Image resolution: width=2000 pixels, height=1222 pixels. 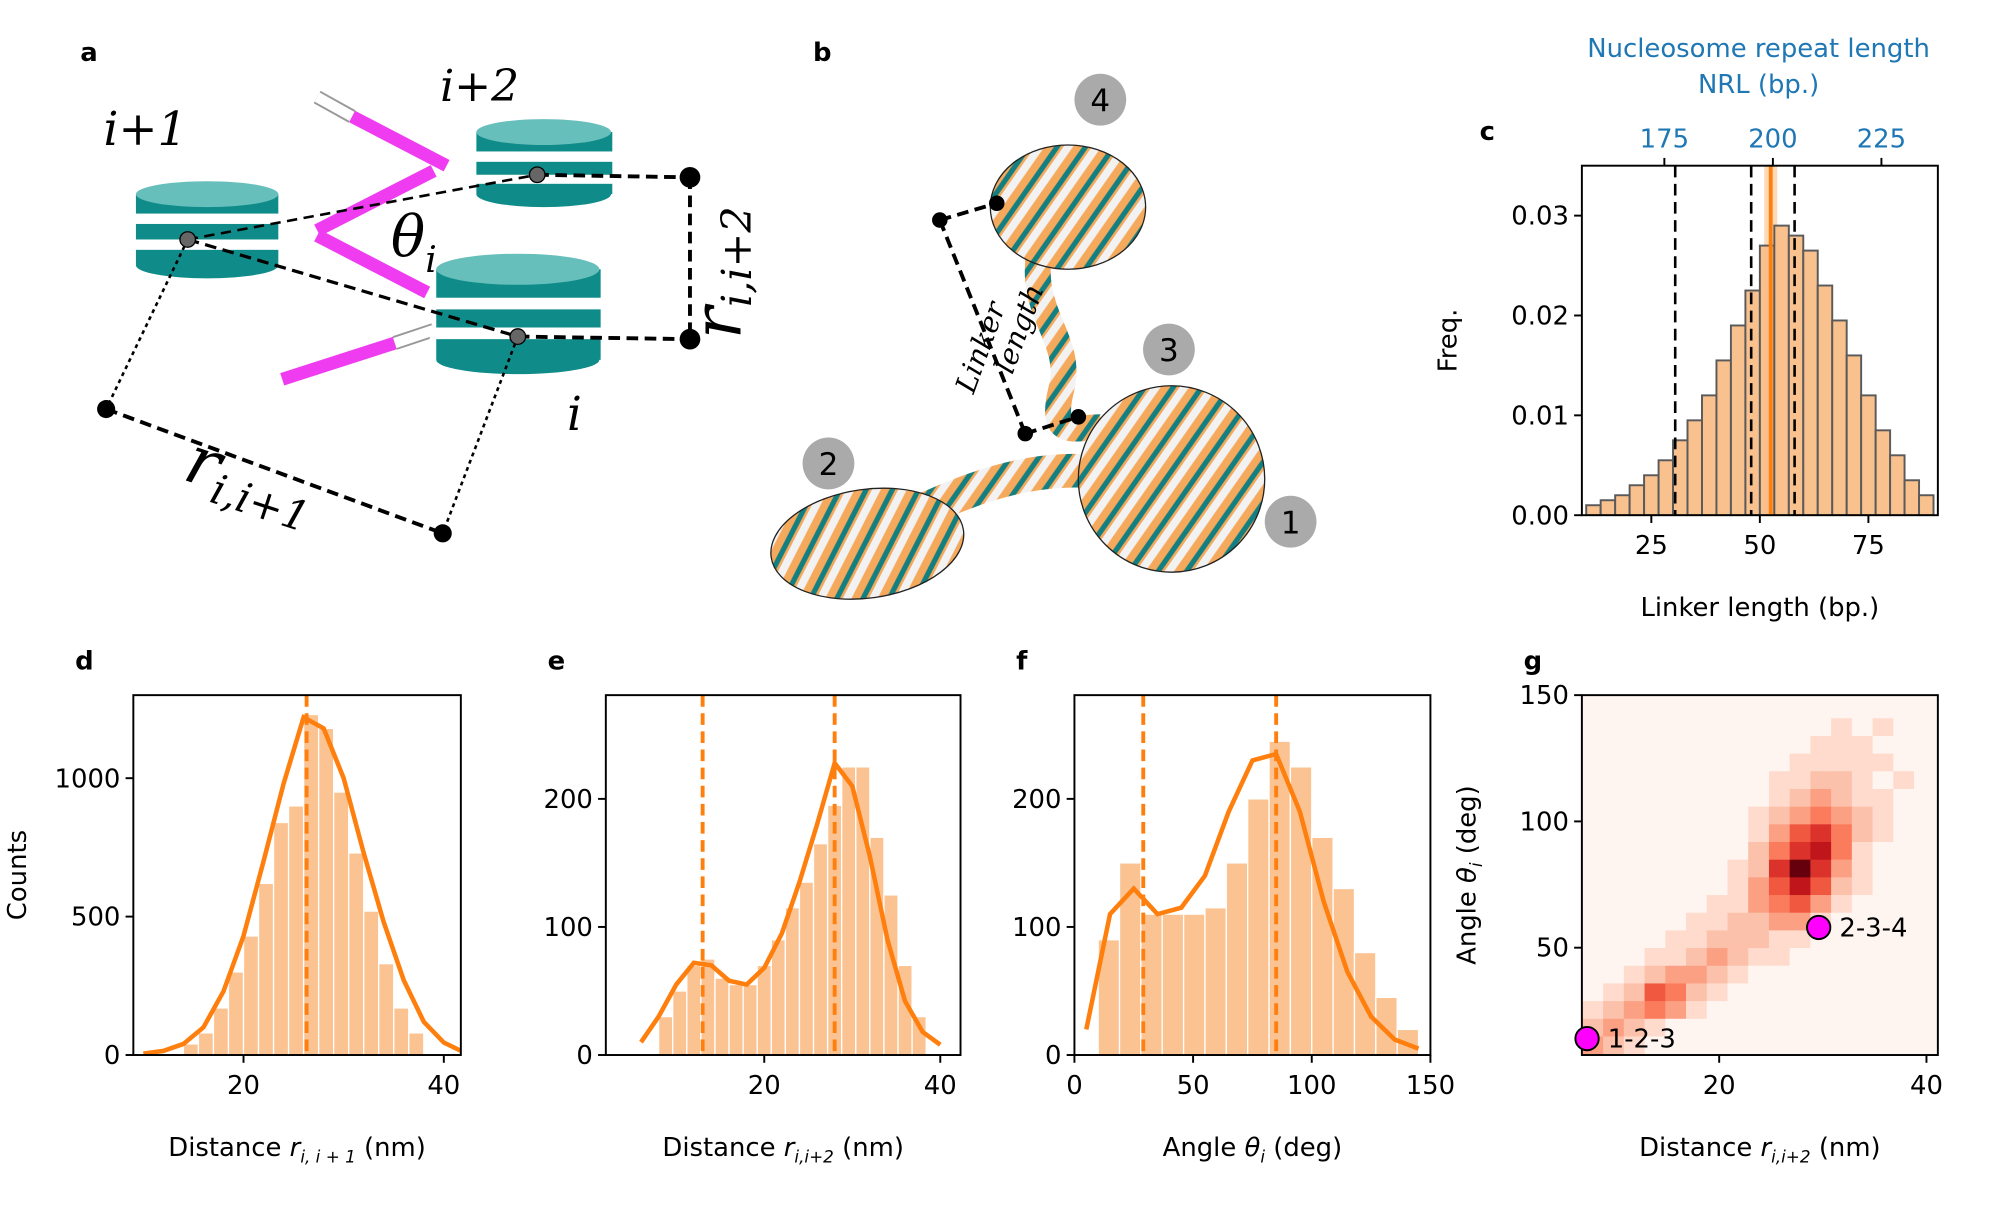 What do you see at coordinates (1544, 696) in the screenshot?
I see `y-tick-label: 150` at bounding box center [1544, 696].